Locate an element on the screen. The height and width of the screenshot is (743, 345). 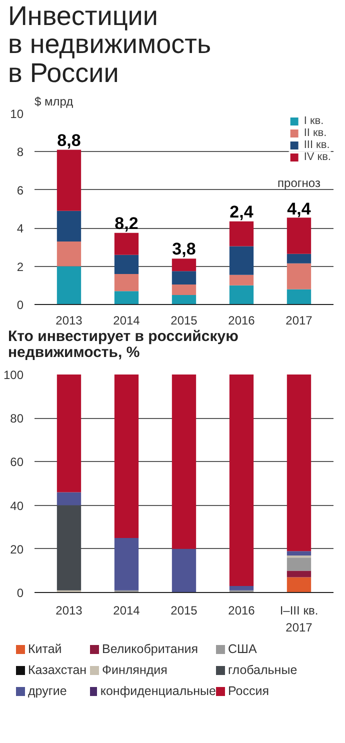
y-tick-label: 40 is located at coordinates (17, 505).